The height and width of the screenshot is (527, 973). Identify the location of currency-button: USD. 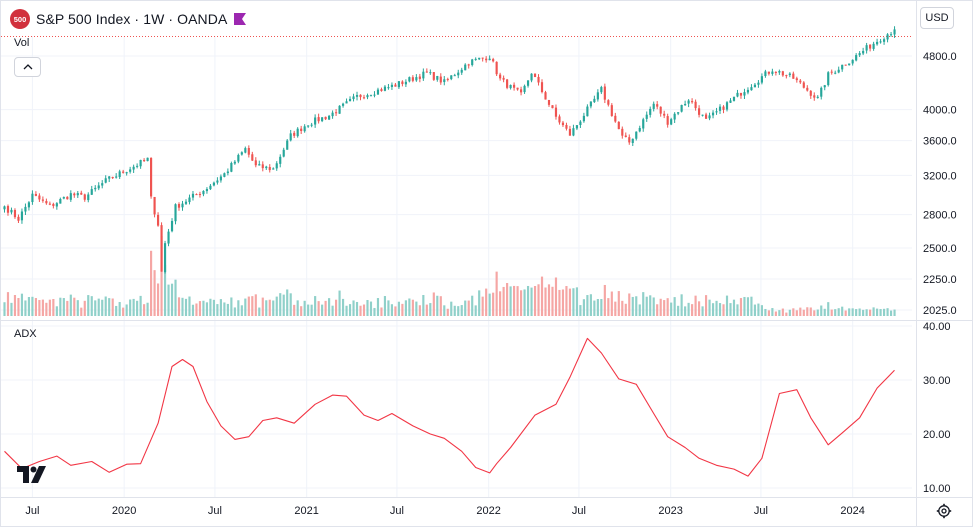
(937, 18).